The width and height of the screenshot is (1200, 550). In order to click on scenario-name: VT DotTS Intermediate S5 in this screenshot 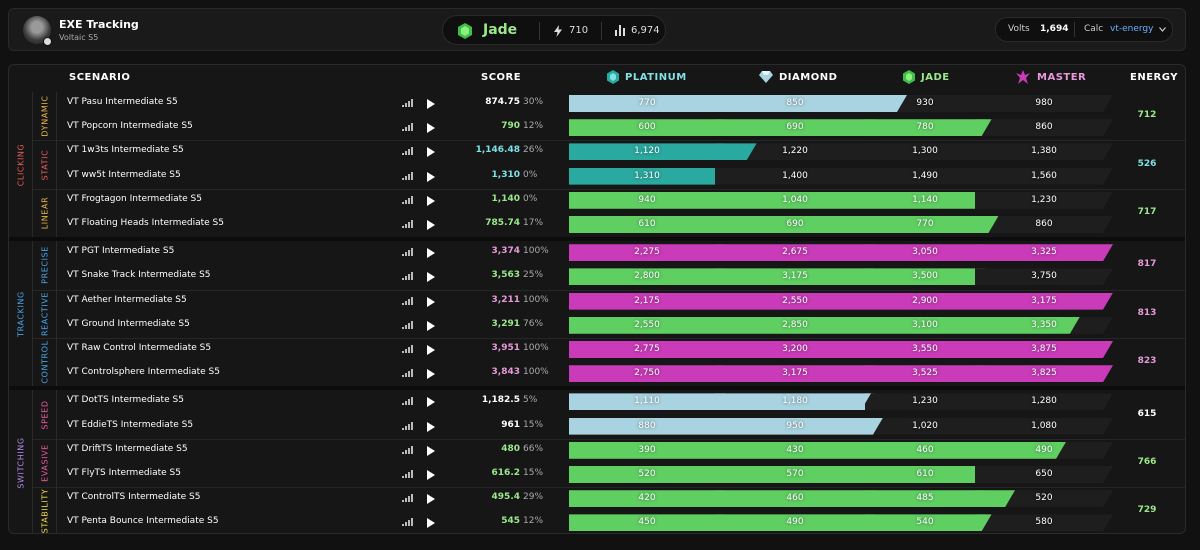, I will do `click(125, 400)`.